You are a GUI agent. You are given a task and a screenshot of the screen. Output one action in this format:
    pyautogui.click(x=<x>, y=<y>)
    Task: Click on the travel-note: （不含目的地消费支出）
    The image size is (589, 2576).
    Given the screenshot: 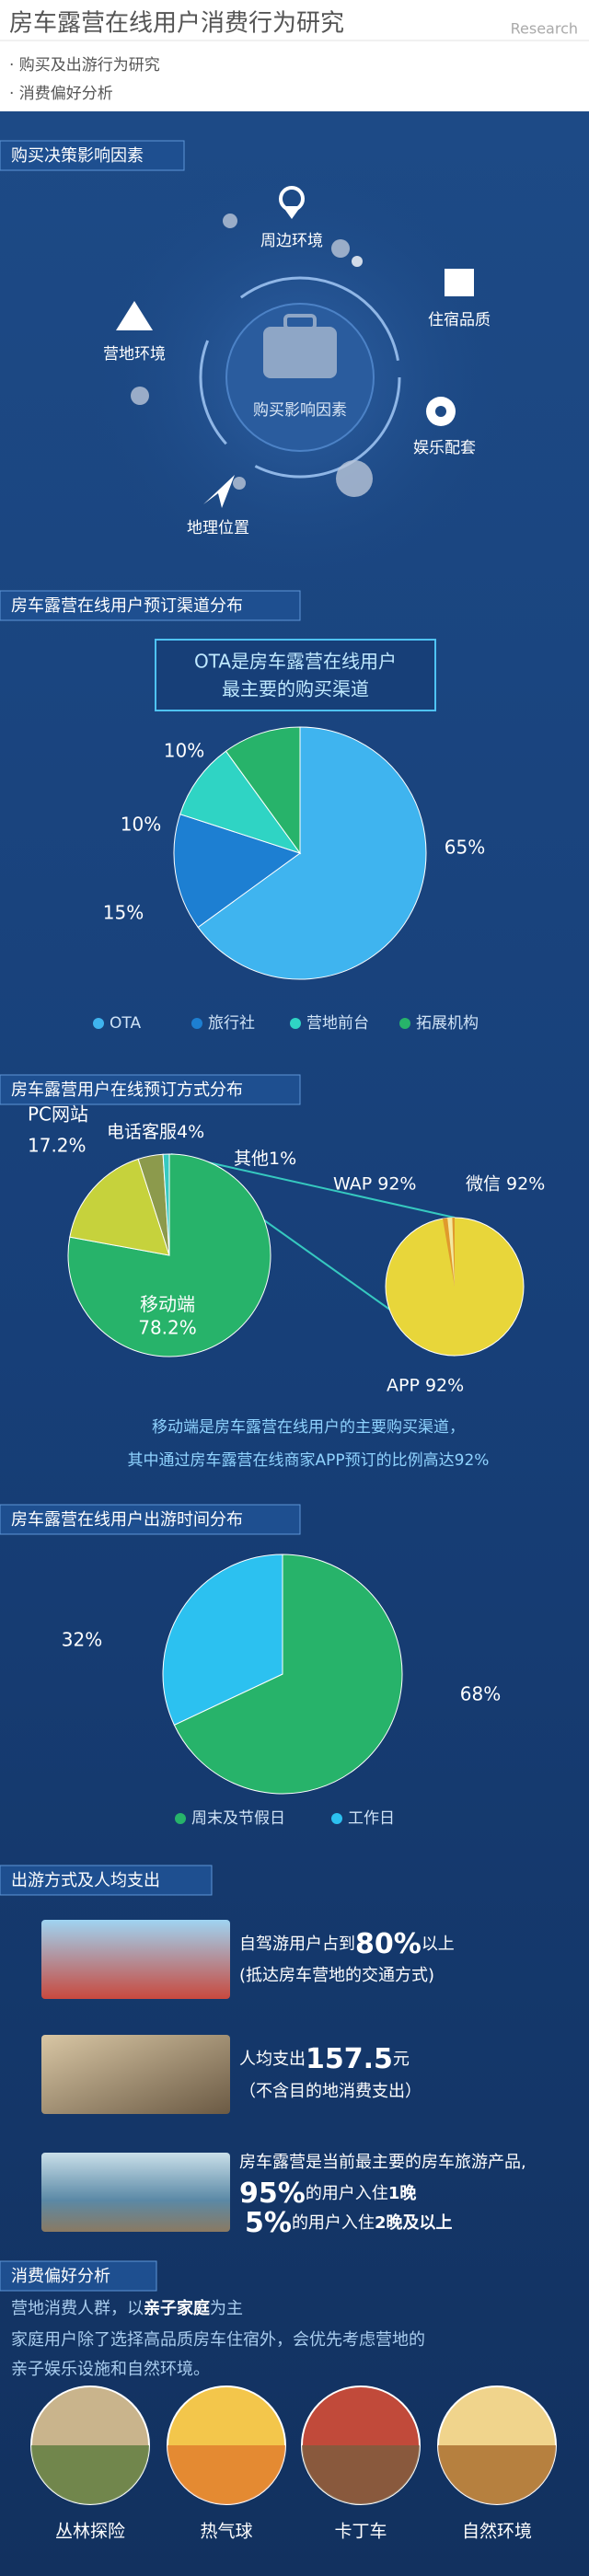 What is the action you would take?
    pyautogui.click(x=330, y=2091)
    